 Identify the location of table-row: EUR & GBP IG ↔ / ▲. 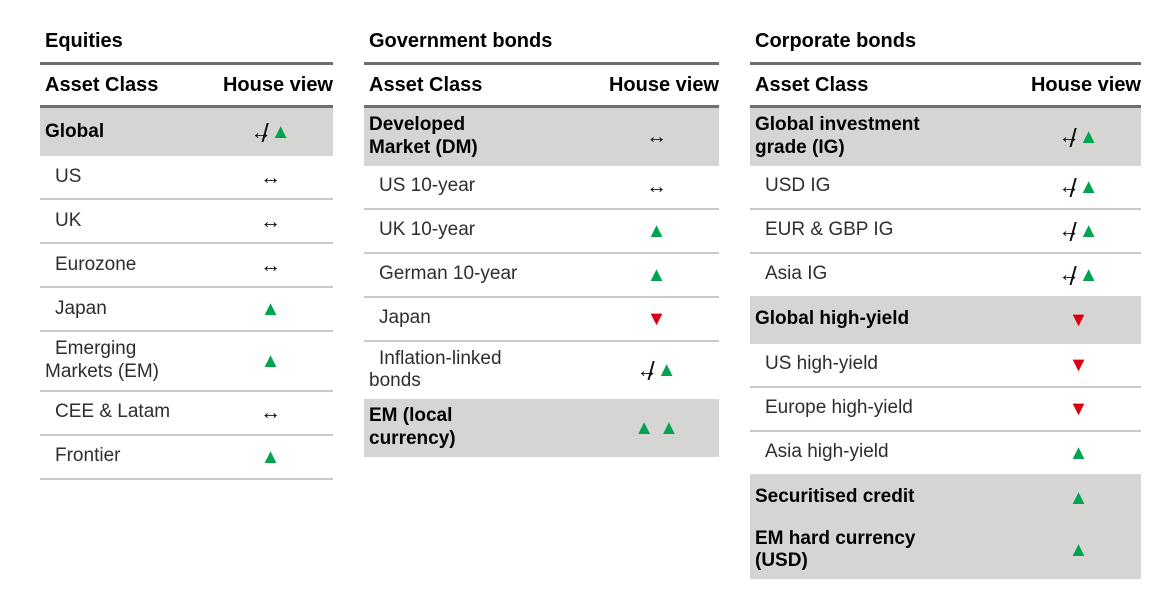
(945, 232).